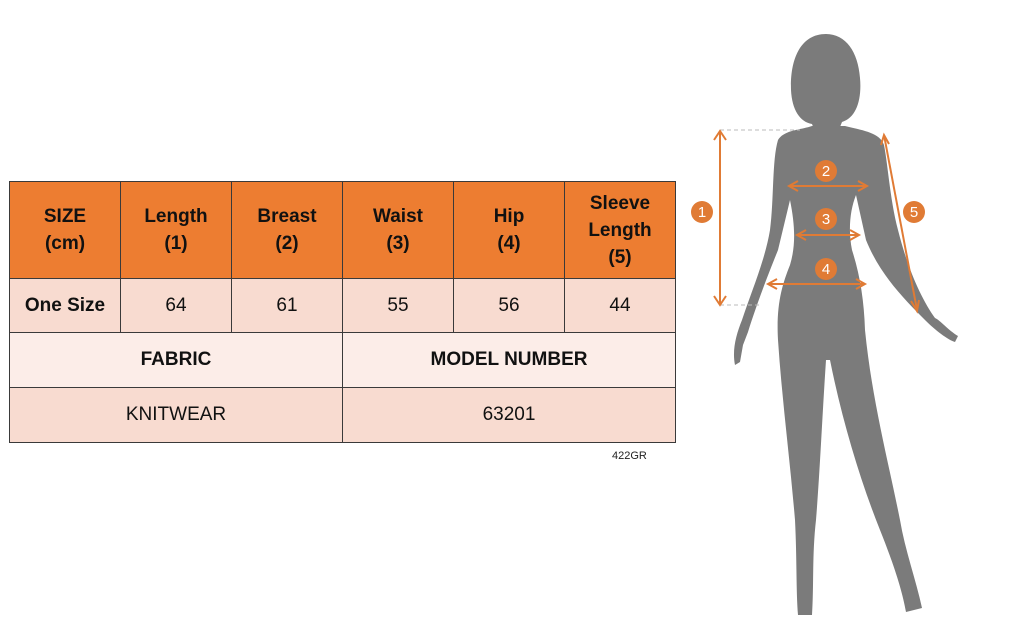 The width and height of the screenshot is (1024, 643). I want to click on length-value: 64, so click(176, 305).